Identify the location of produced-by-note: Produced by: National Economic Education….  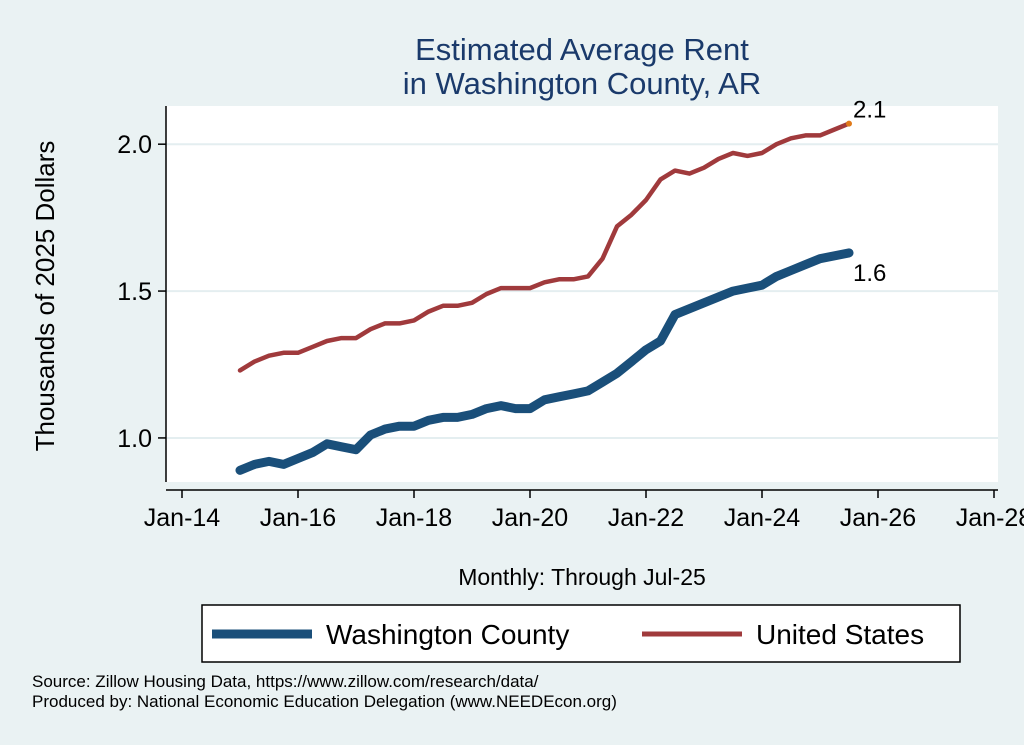
(324, 701).